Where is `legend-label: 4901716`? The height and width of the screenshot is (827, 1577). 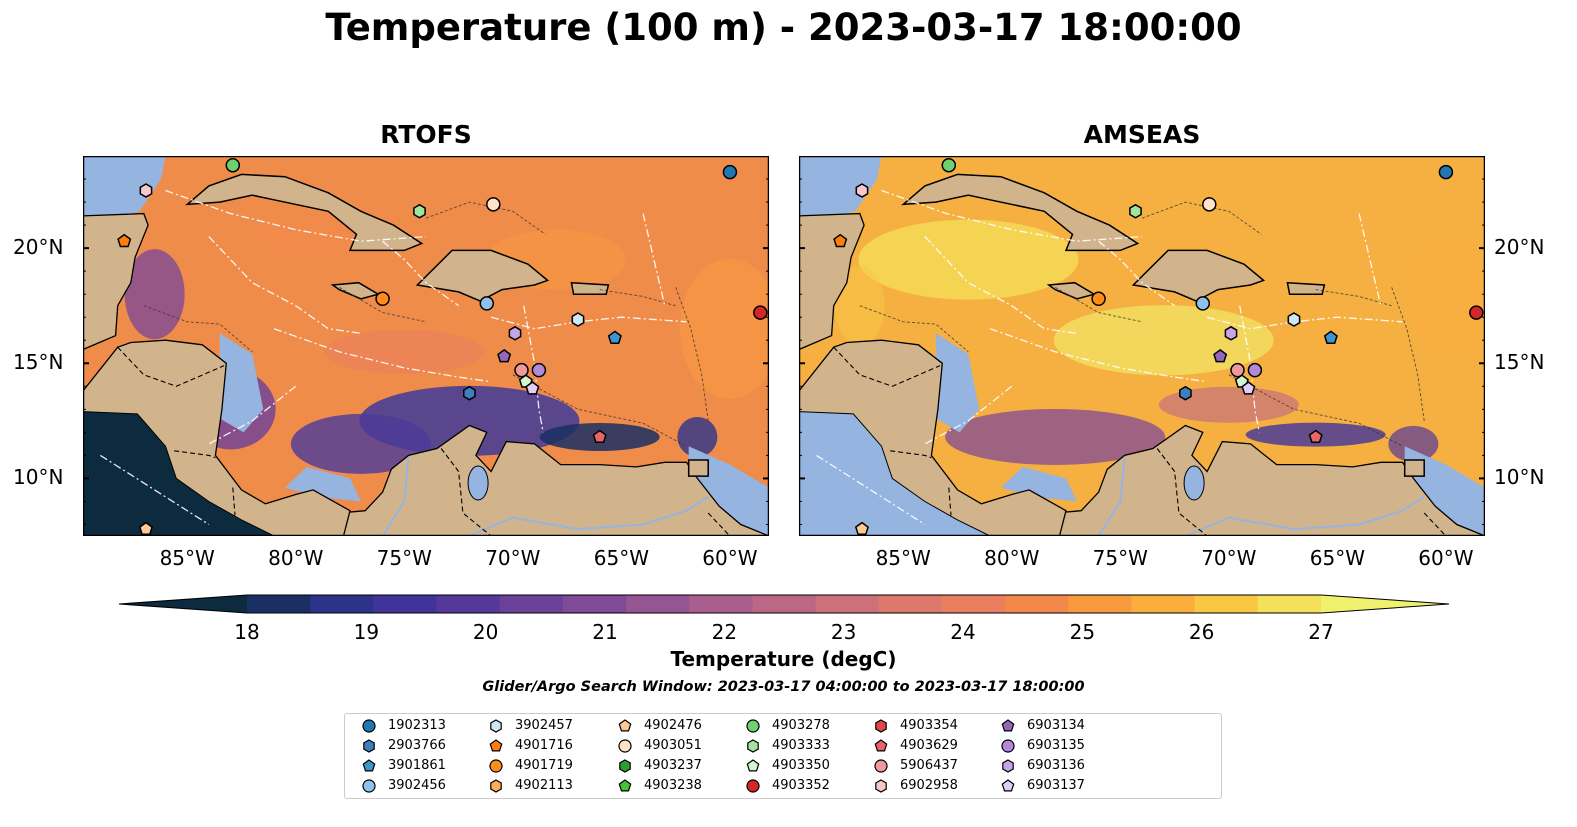
legend-label: 4901716 is located at coordinates (544, 745).